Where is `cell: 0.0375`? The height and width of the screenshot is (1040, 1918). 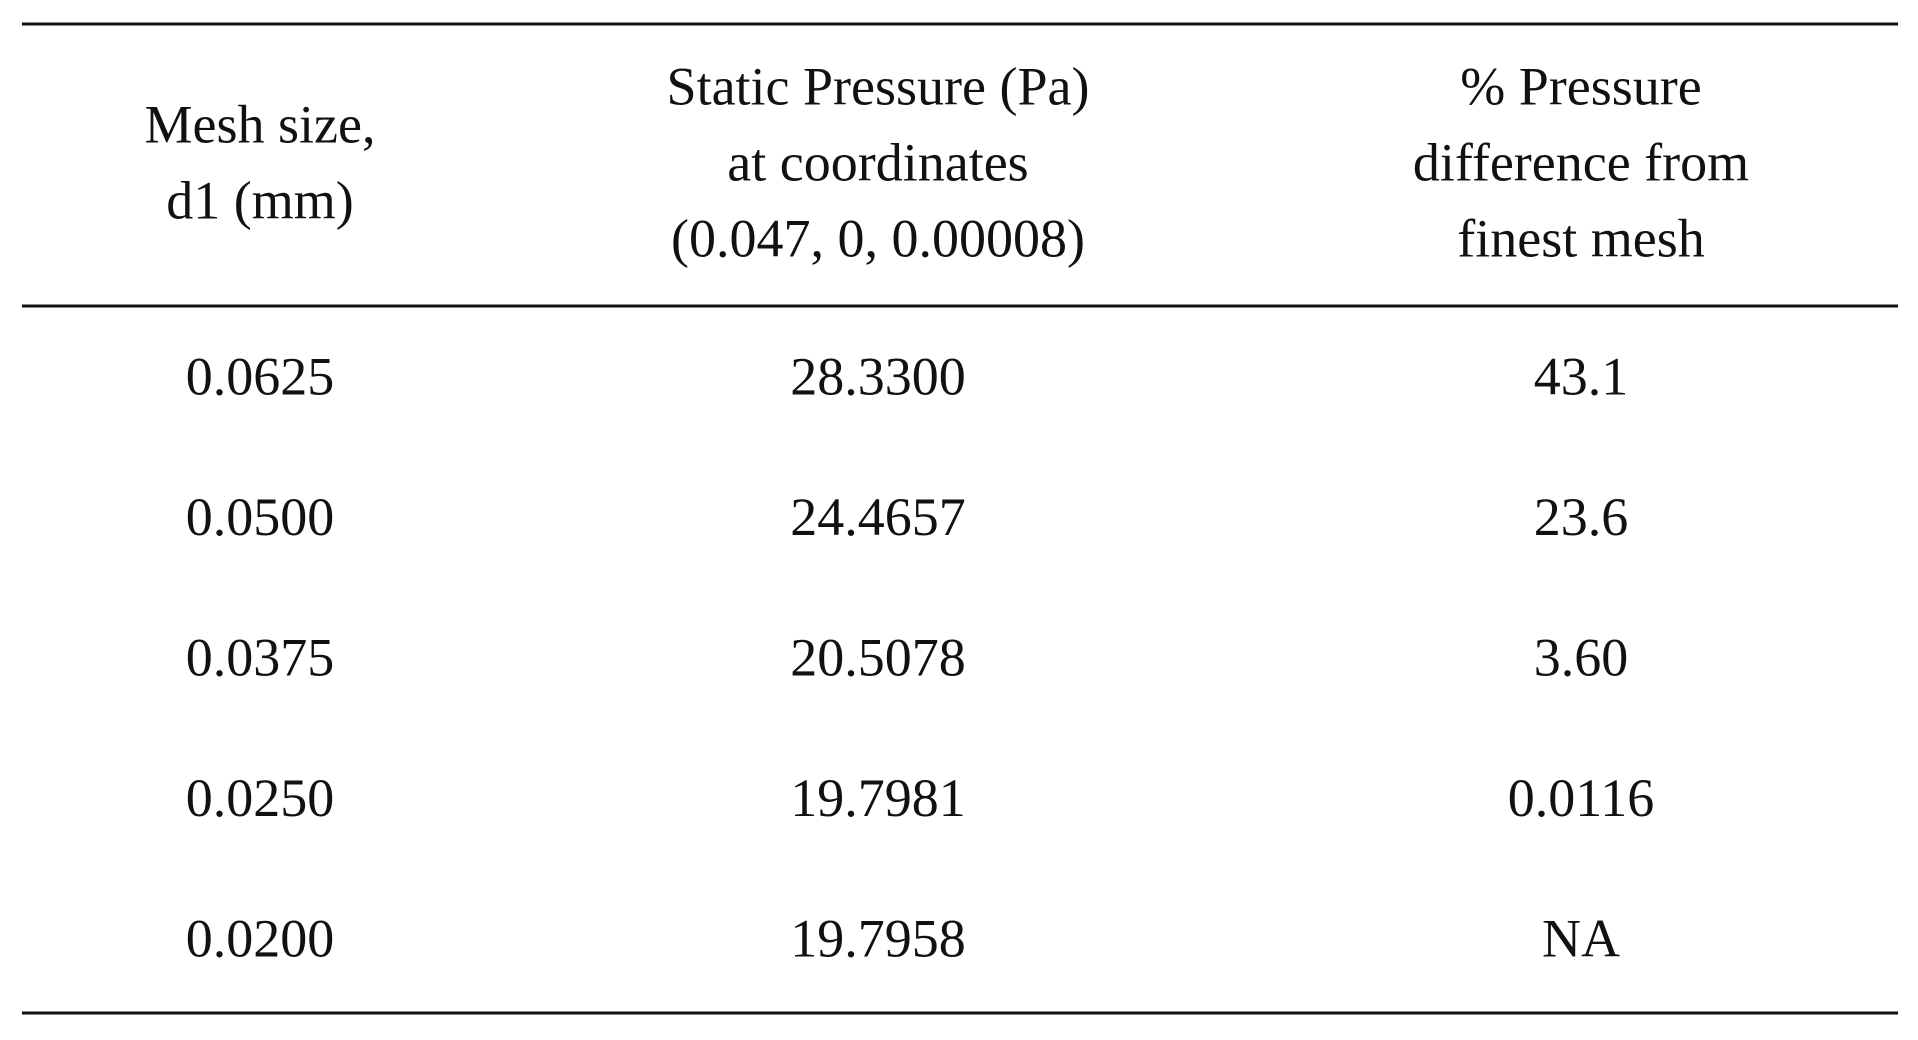 cell: 0.0375 is located at coordinates (260, 657).